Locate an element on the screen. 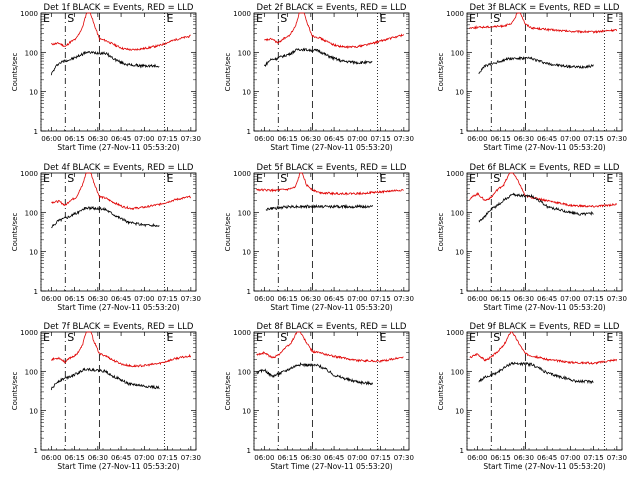 The width and height of the screenshot is (640, 480). panel-title: Det 5f BLACK = Events, RED = LLD is located at coordinates (332, 168).